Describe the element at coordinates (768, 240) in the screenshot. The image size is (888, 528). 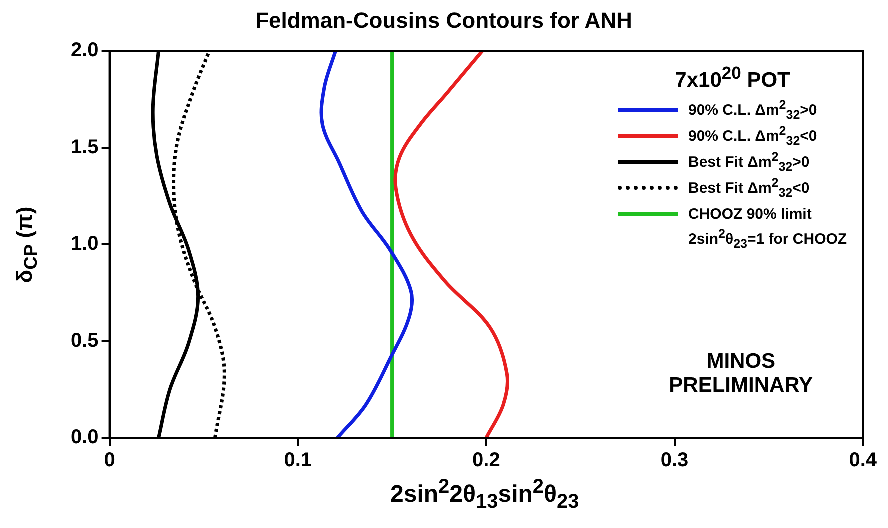
I see `annotation: 2sin$^{2}$θ$_{23}$=1 for CHOOZ` at that location.